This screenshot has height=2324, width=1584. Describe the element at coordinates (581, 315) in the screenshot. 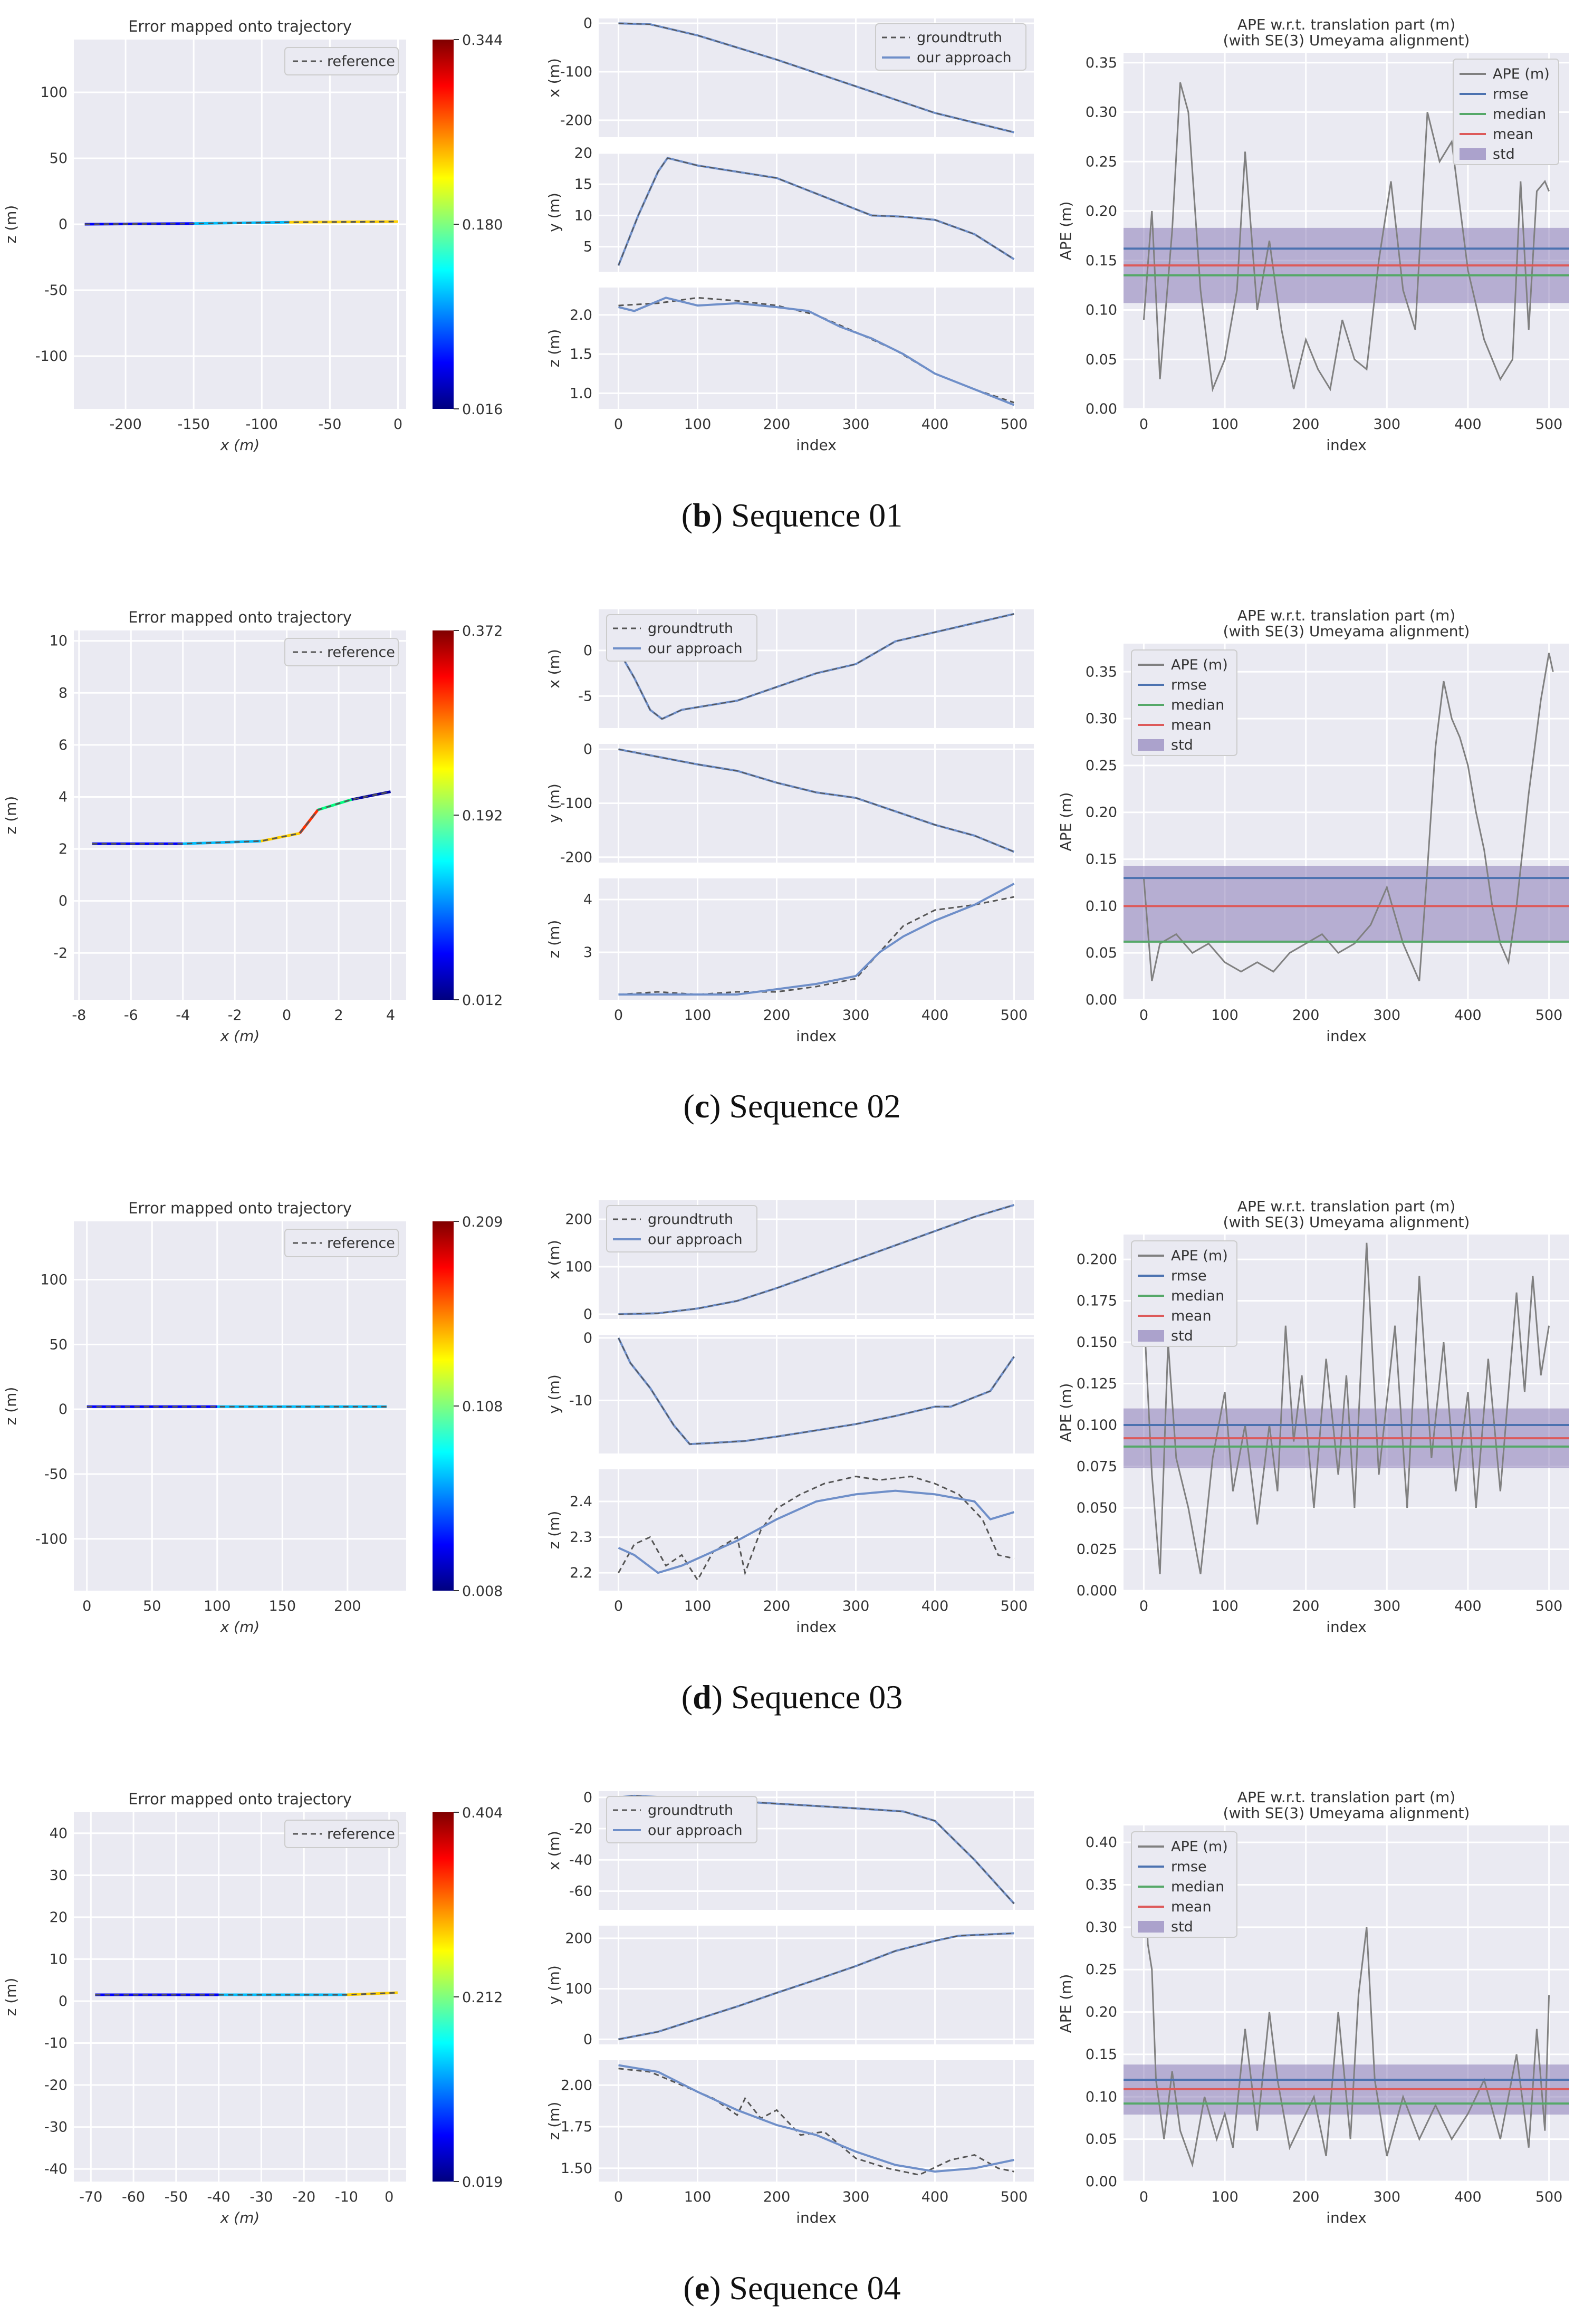

I see `y-tick-label: 2.0` at that location.